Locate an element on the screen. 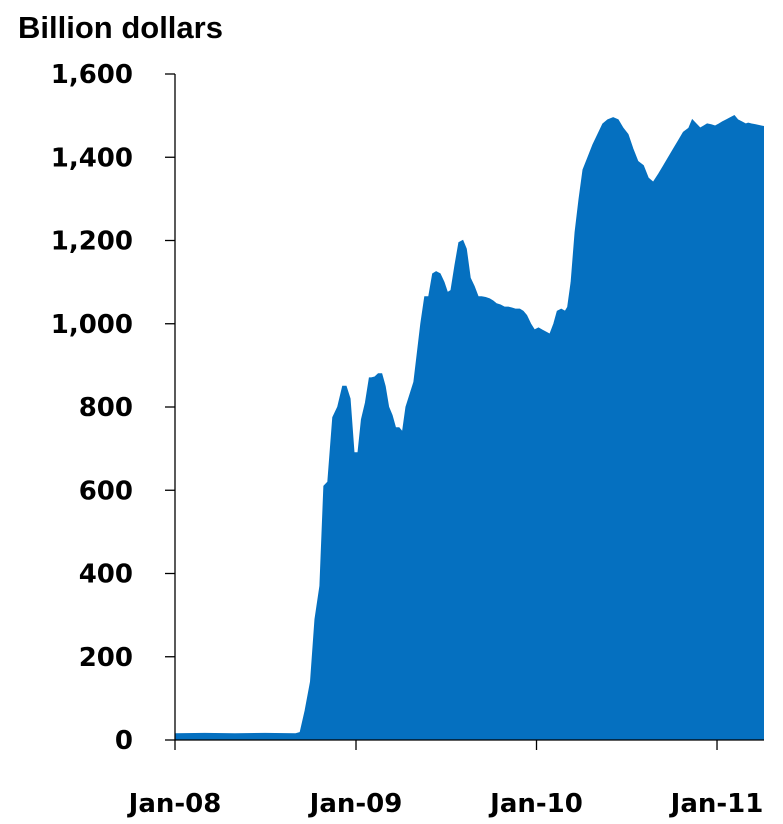 This screenshot has width=783, height=824. y-tick-label: 600 is located at coordinates (106, 491).